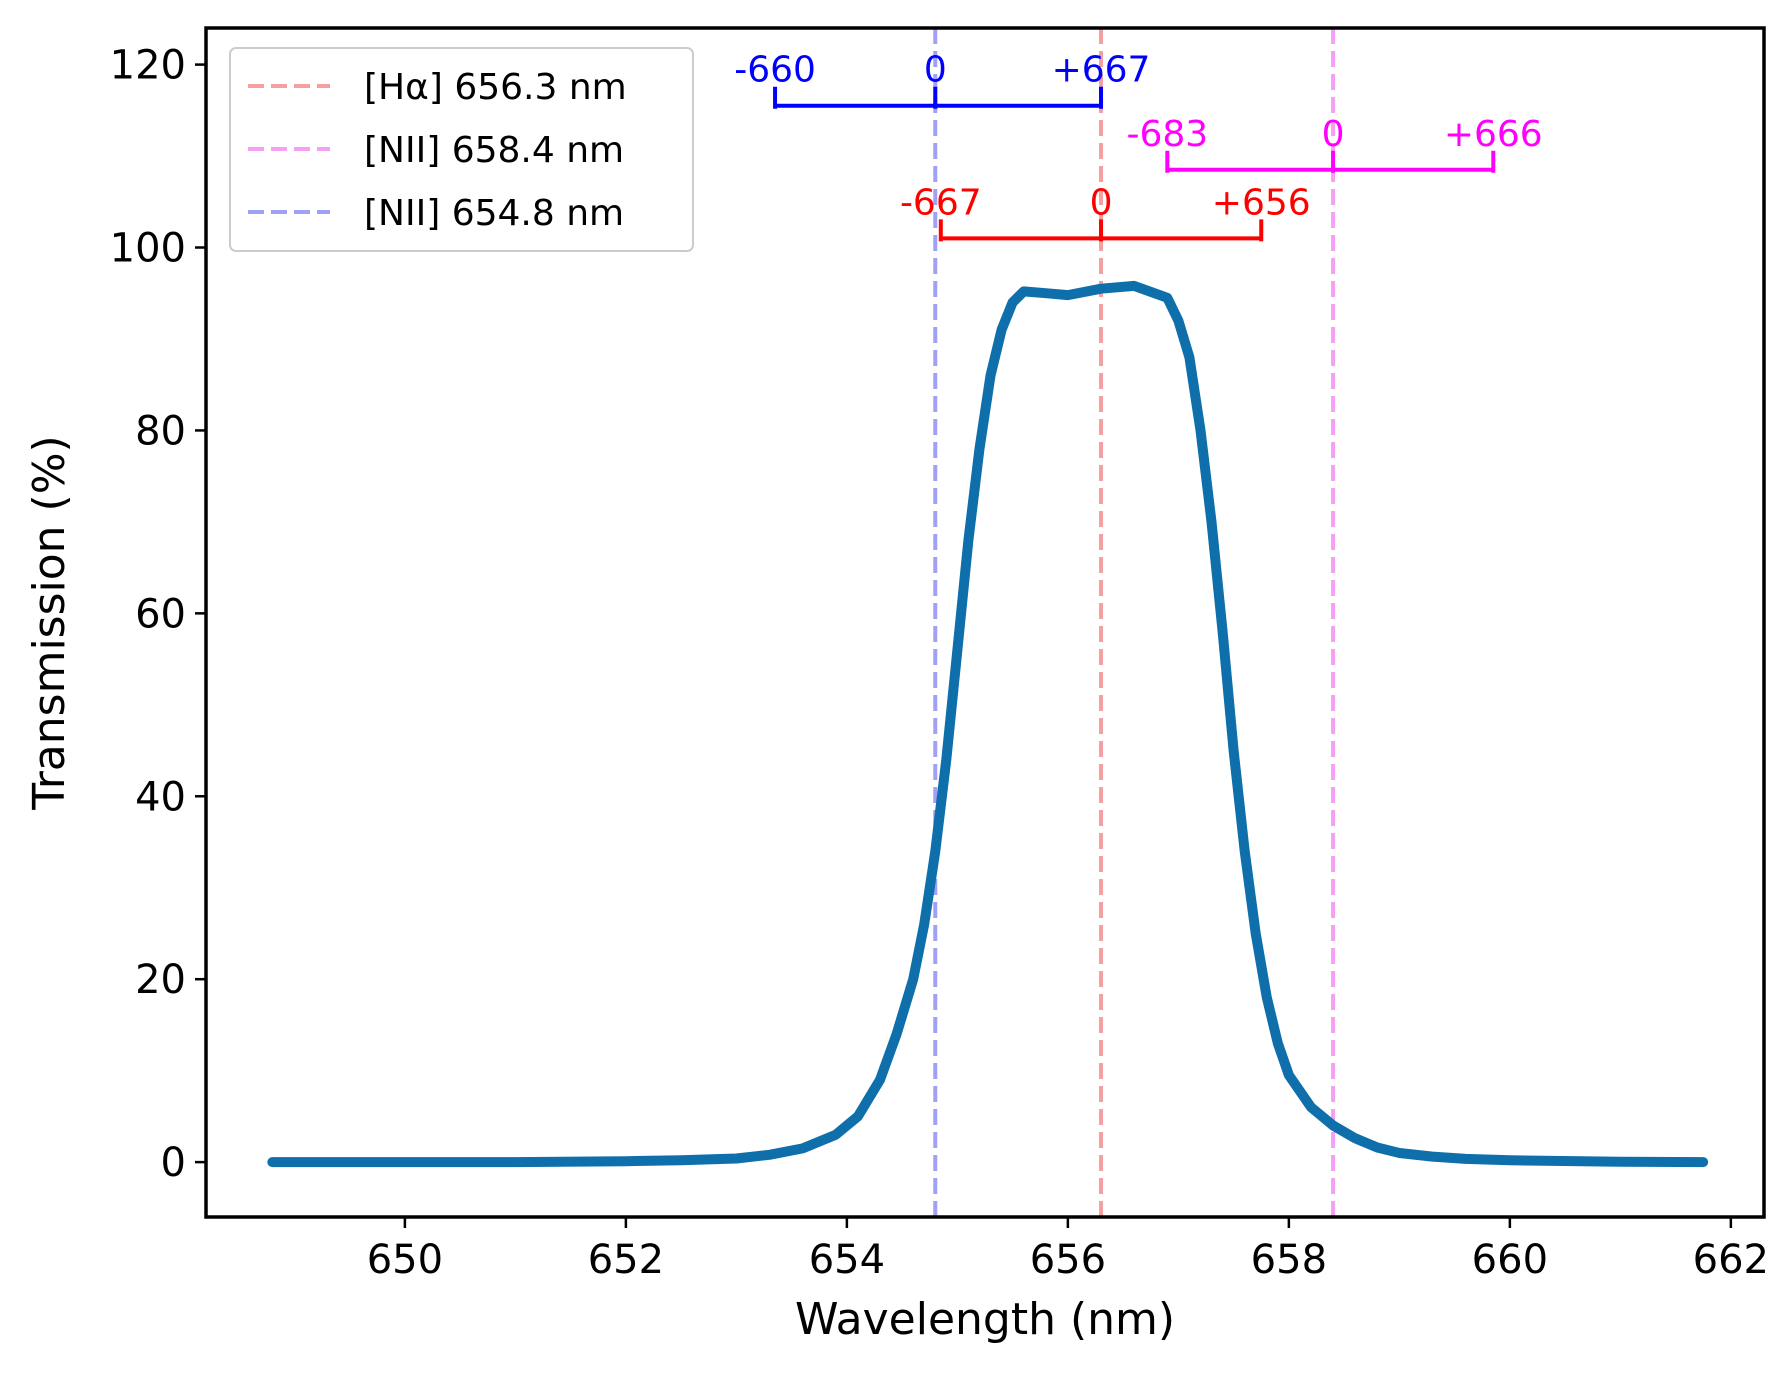 The image size is (1785, 1373). What do you see at coordinates (1731, 1260) in the screenshot?
I see `x-tick-label: 662` at bounding box center [1731, 1260].